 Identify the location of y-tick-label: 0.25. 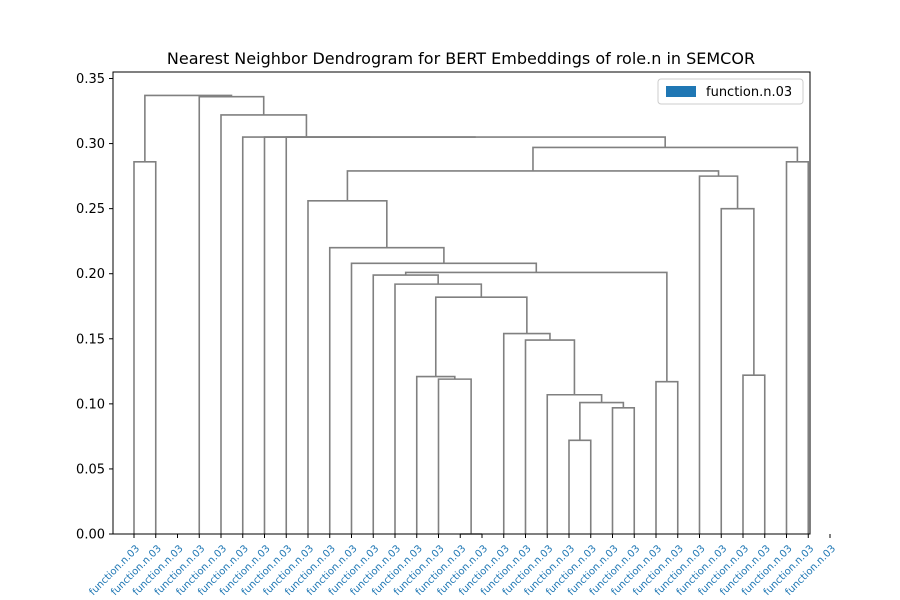
(90, 209).